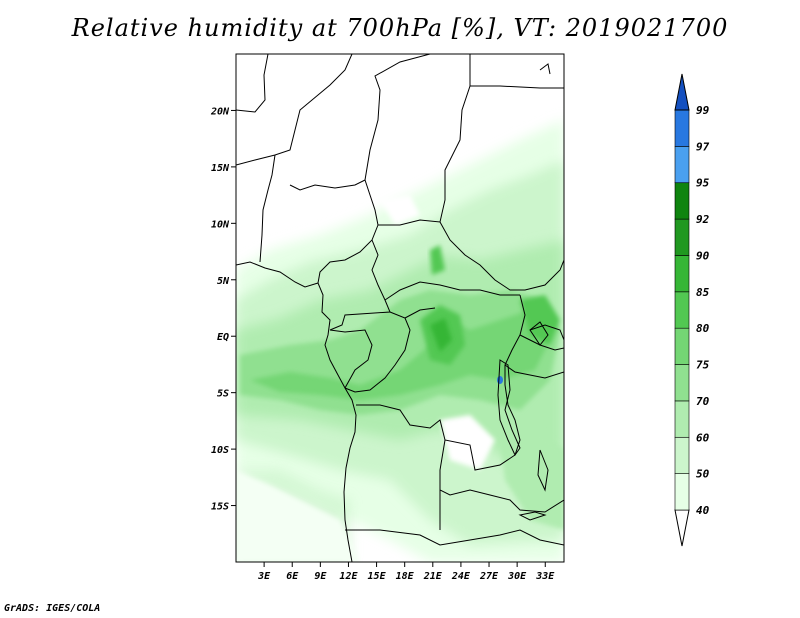 The width and height of the screenshot is (800, 618). I want to click on colorbar-label: 50, so click(703, 474).